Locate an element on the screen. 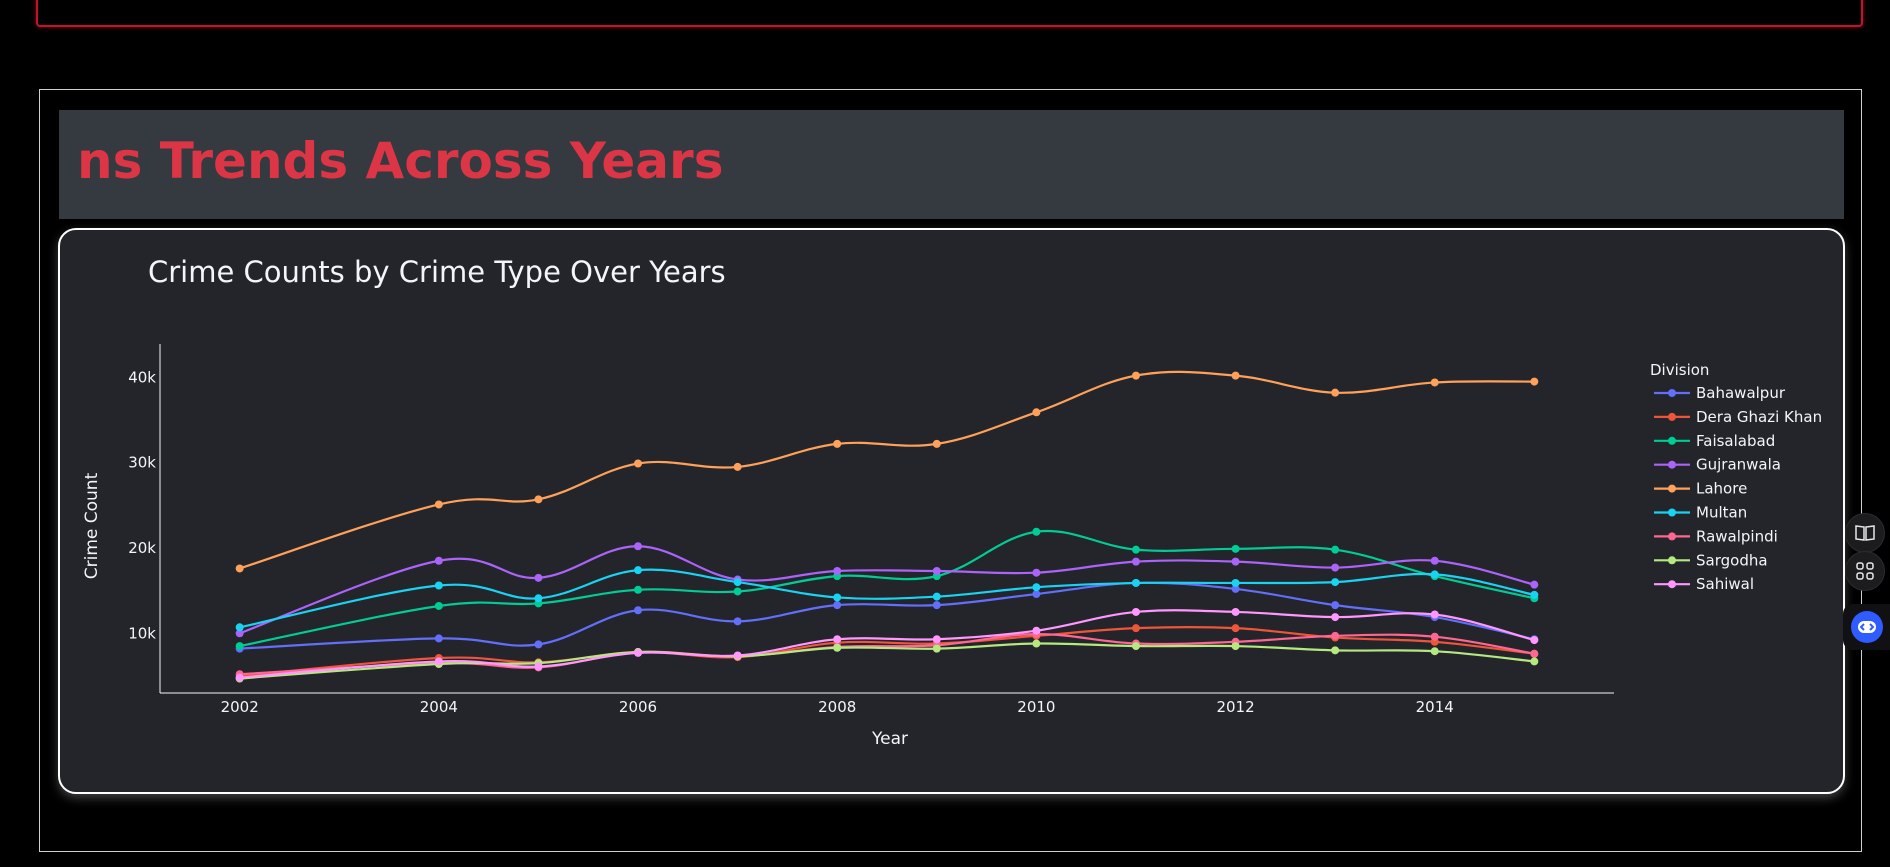  legend-item: Rawalpindi is located at coordinates (1716, 536).